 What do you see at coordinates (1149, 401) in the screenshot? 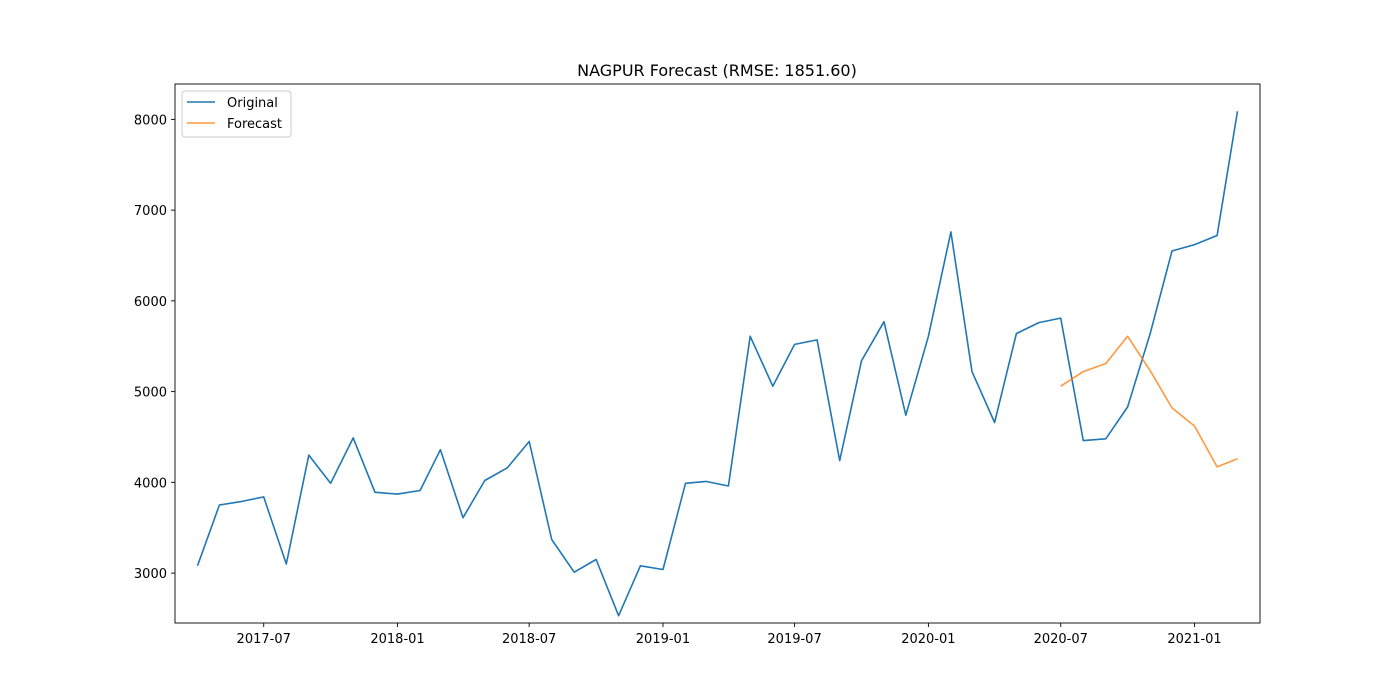
I see `series-line-forecast` at bounding box center [1149, 401].